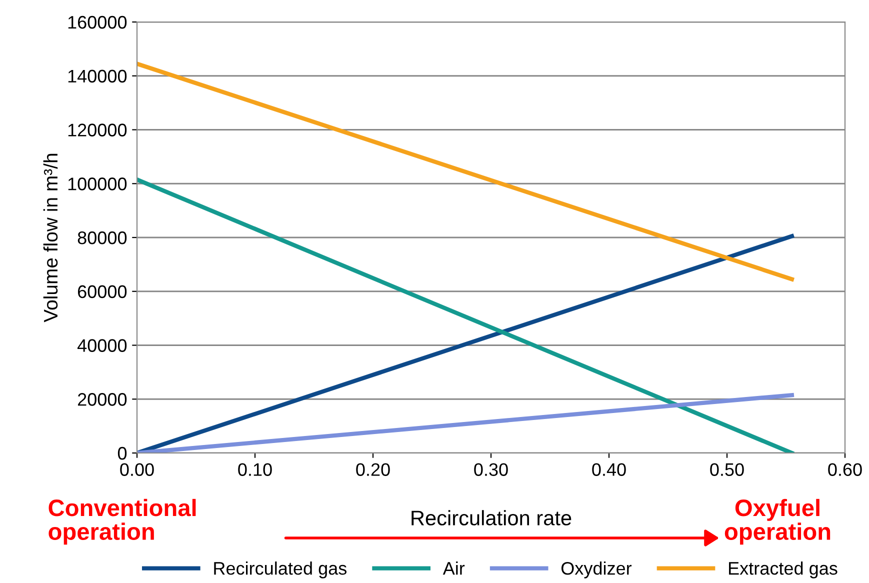 Image resolution: width=869 pixels, height=583 pixels. What do you see at coordinates (97, 184) in the screenshot?
I see `y-tick-label: 100000` at bounding box center [97, 184].